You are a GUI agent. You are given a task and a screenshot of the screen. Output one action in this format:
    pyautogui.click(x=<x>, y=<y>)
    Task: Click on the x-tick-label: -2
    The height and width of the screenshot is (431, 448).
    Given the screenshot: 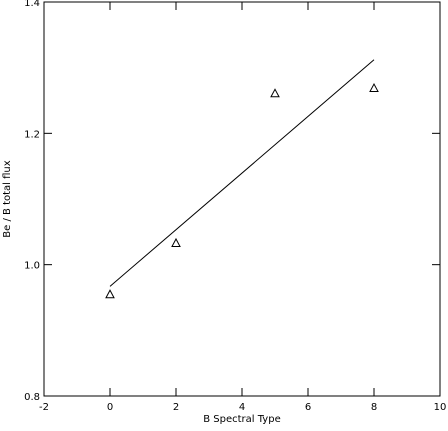 What is the action you would take?
    pyautogui.click(x=44, y=407)
    